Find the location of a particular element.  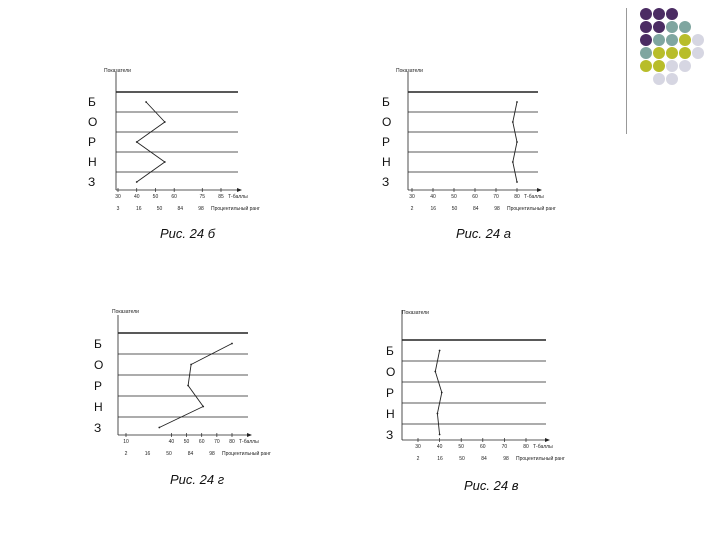

t-score-tick-label: 75 is located at coordinates (202, 197).